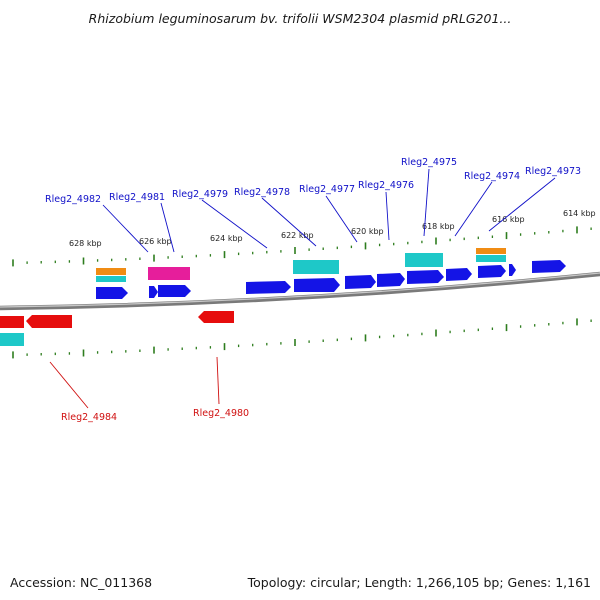  I want to click on gene-label-rleg2-4980: Rleg2_4980, so click(221, 413).